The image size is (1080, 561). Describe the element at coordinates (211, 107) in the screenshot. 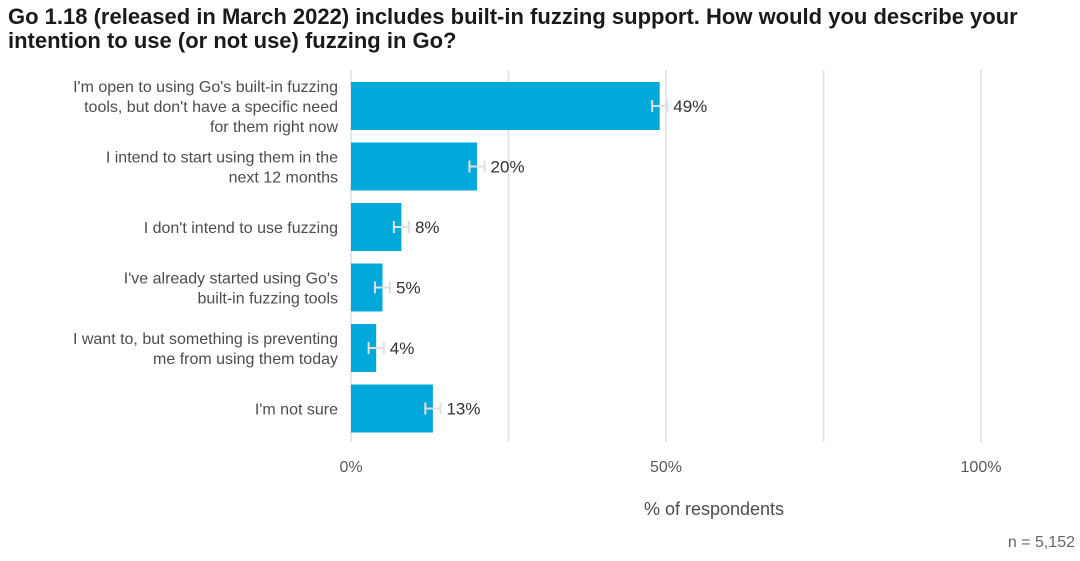

I see `category-label-line: tools, but don't have a specific need` at that location.